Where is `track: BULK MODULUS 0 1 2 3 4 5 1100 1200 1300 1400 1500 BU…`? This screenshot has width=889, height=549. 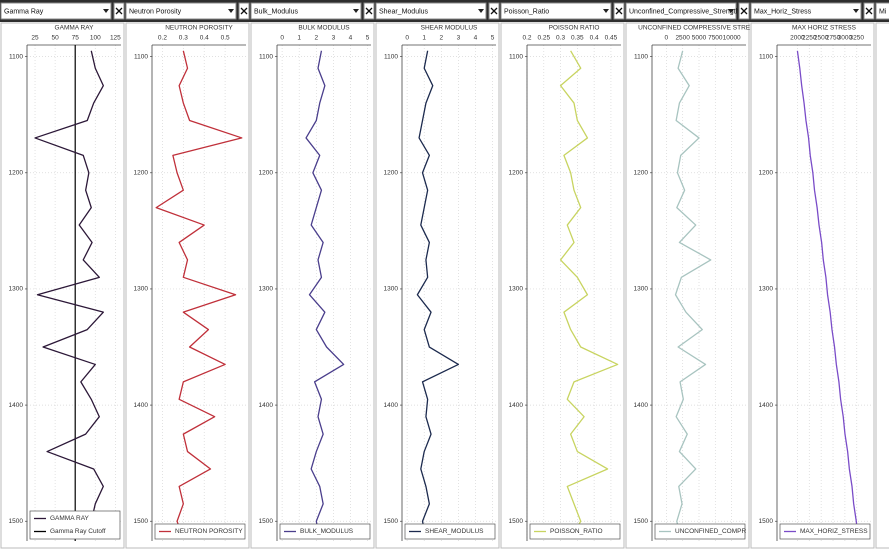 track: BULK MODULUS 0 1 2 3 4 5 1100 1200 1300 1400 1500 BU… is located at coordinates (312, 285).